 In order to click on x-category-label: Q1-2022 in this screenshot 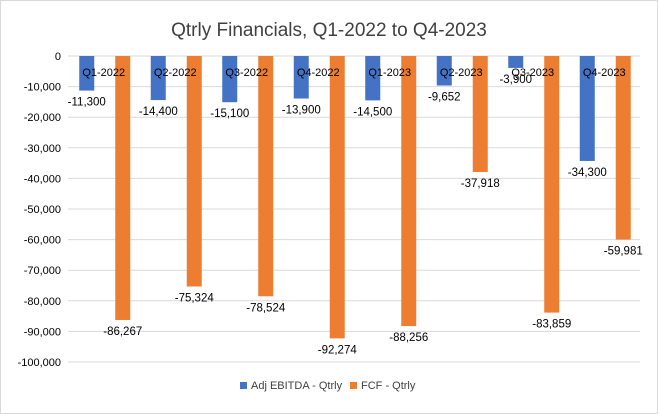, I will do `click(103, 73)`.